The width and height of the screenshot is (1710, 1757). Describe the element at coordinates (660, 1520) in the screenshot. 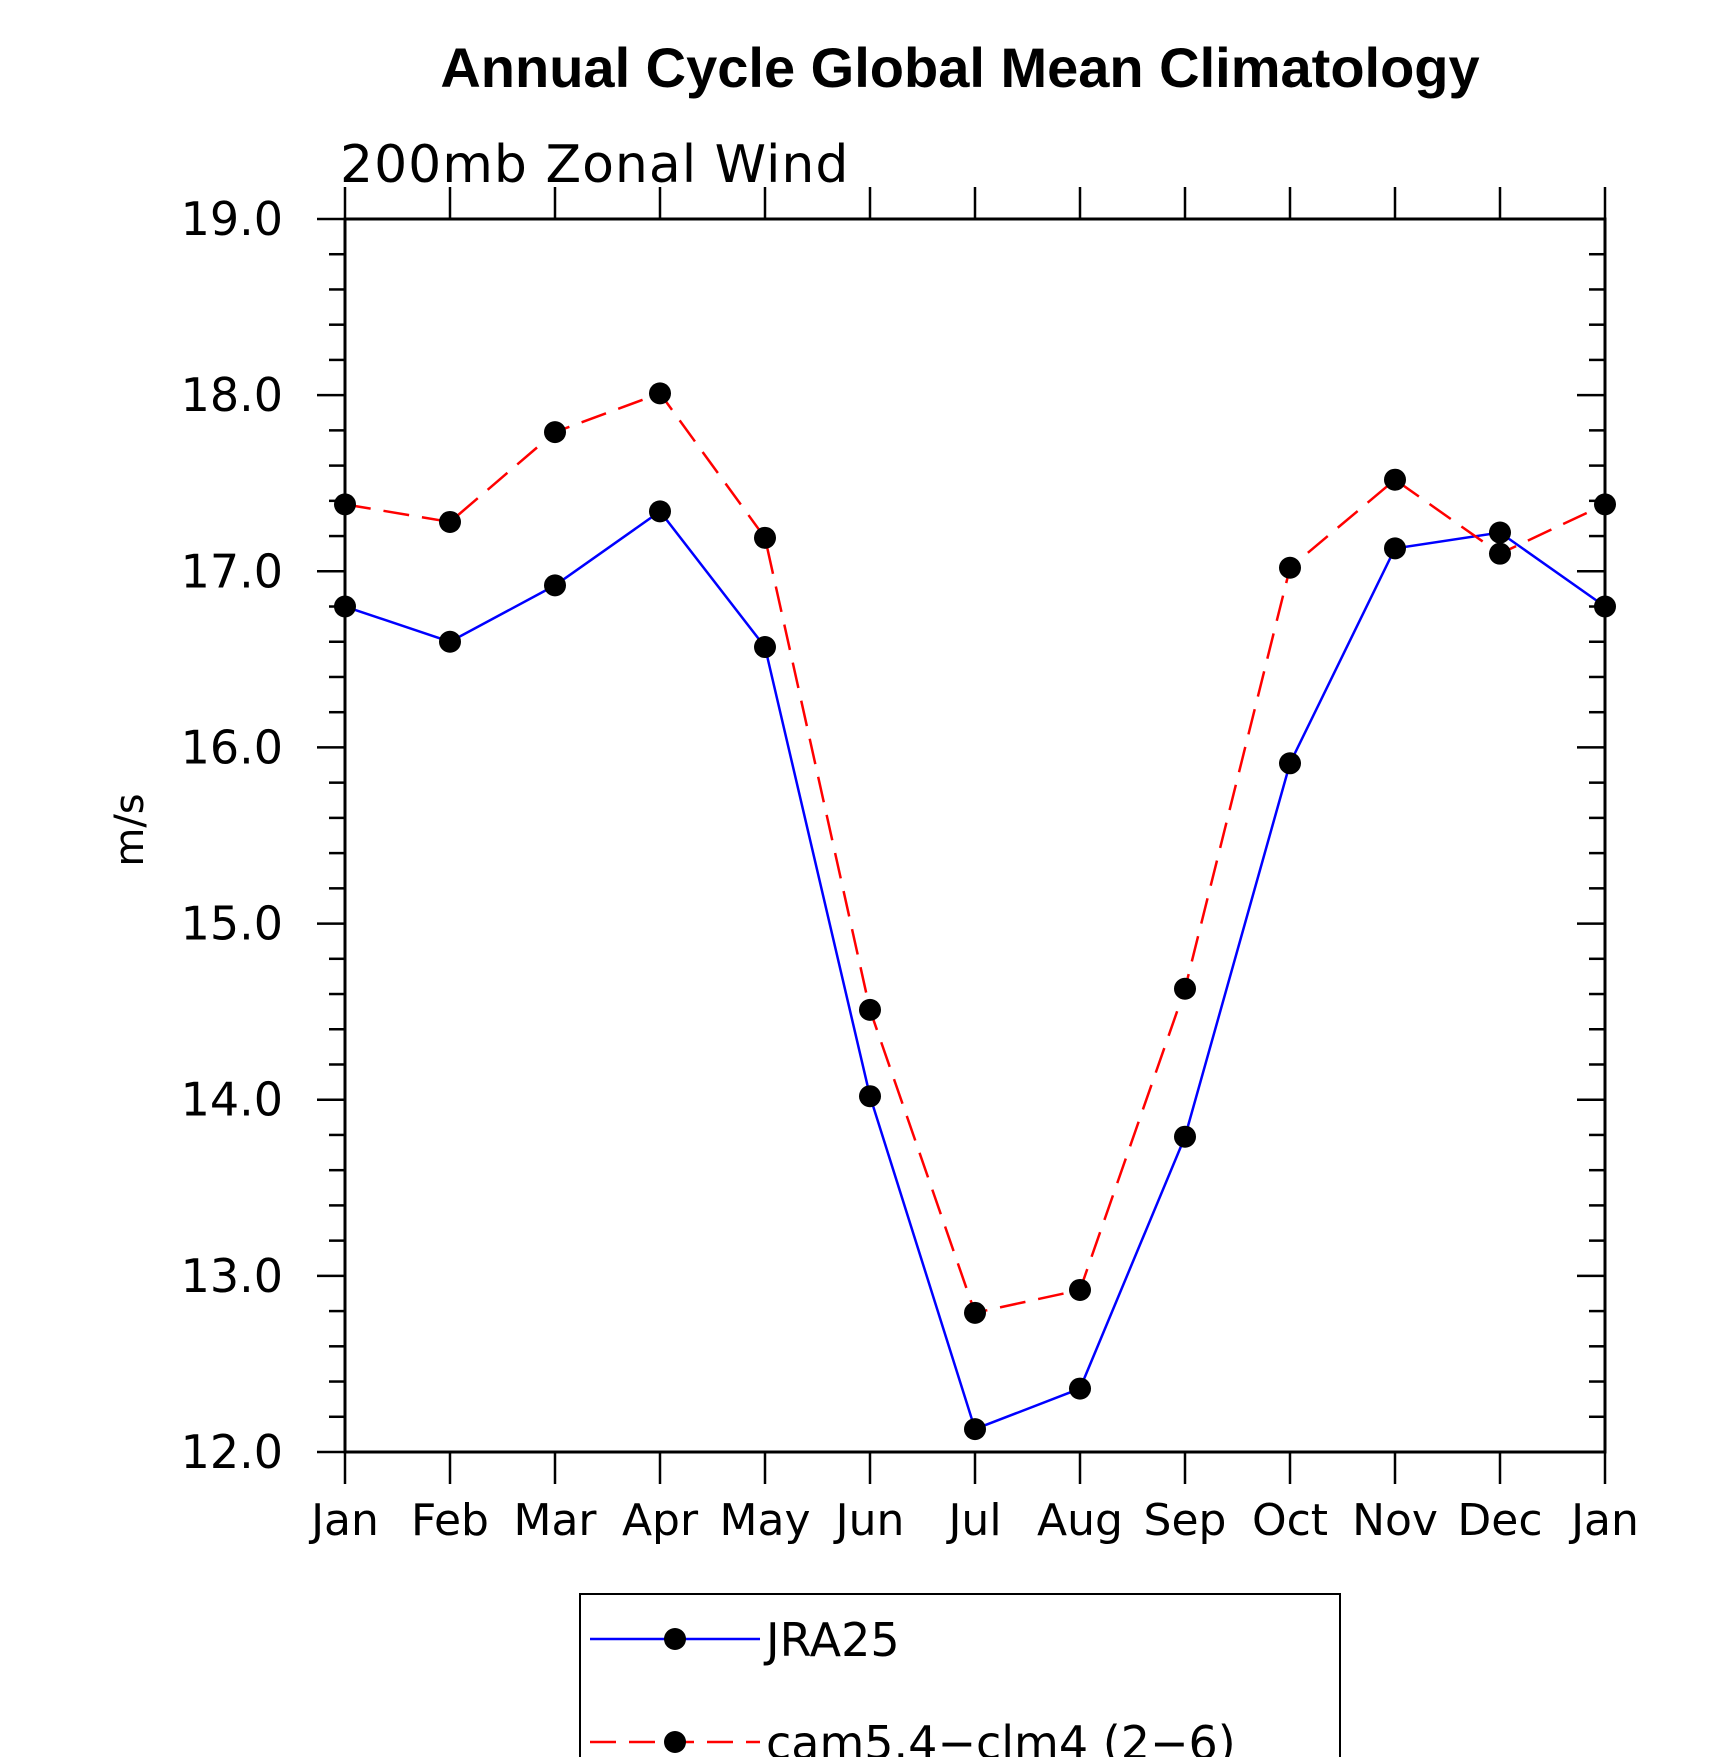

I see `x-tick-label: Apr` at that location.